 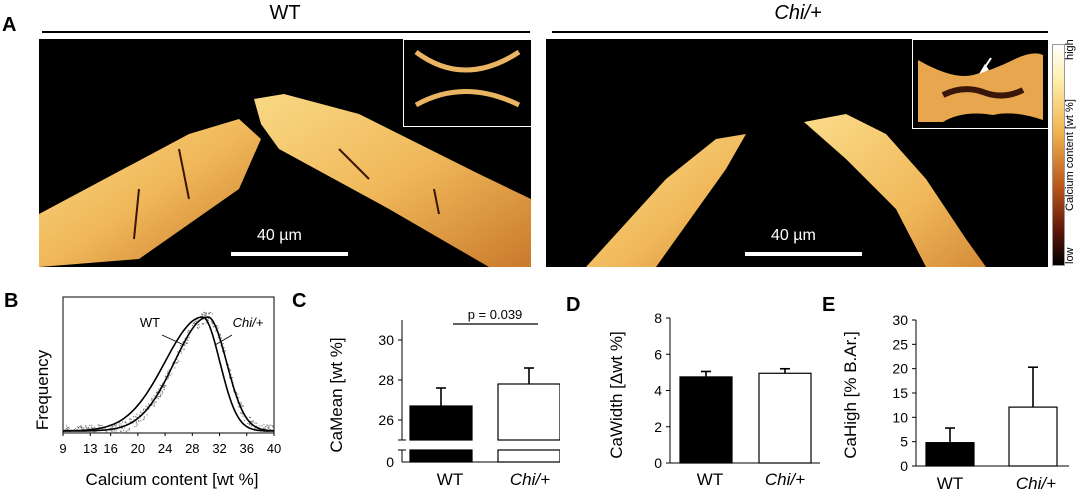 I want to click on histogram-xtick-label: 24, so click(x=165, y=448).